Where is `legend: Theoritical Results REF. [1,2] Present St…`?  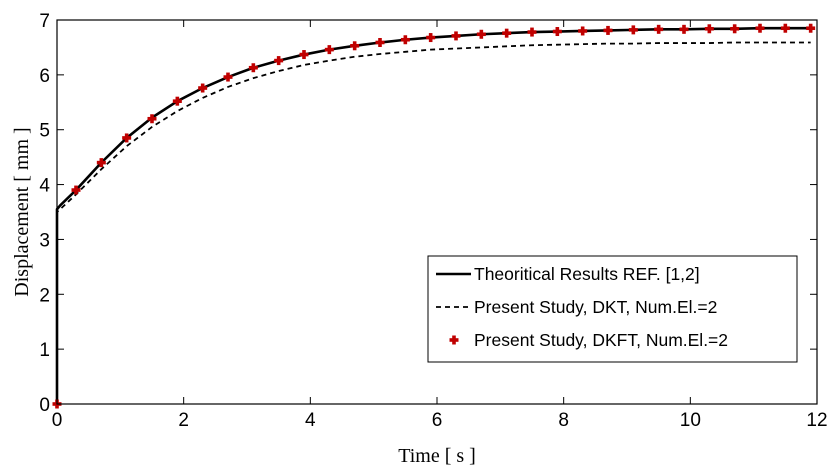 legend: Theoritical Results REF. [1,2] Present St… is located at coordinates (612, 309).